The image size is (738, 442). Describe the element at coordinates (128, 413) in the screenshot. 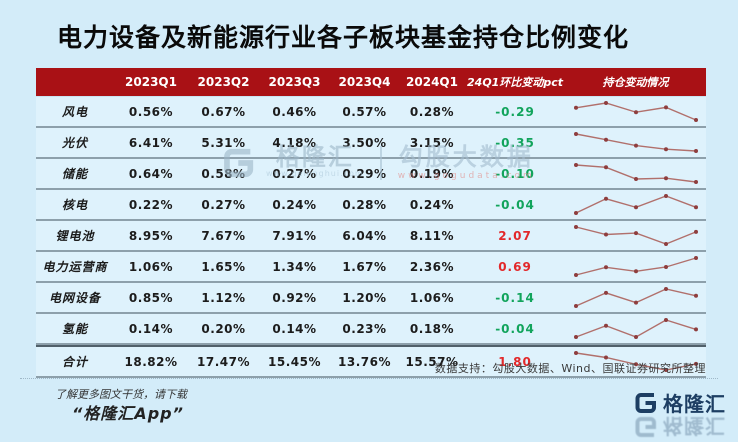

I see `footer-promo-line2: “格隆汇App”` at that location.